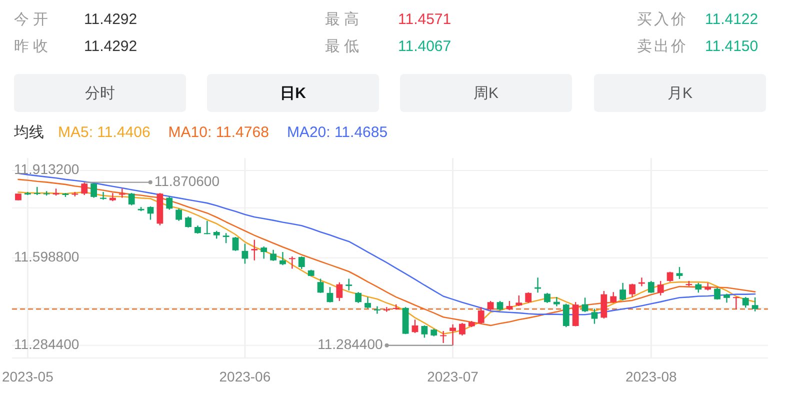  Describe the element at coordinates (187, 181) in the screenshot. I see `annotation: 11.870600` at that location.